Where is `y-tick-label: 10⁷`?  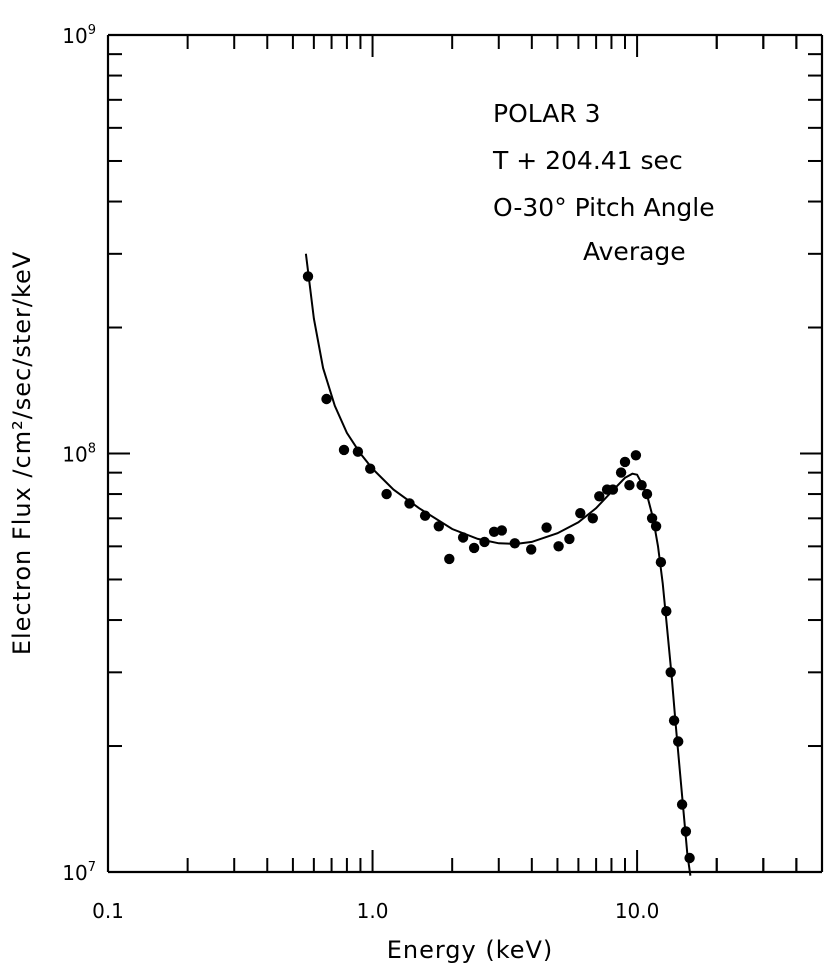
y-tick-label: 10⁷ is located at coordinates (79, 872).